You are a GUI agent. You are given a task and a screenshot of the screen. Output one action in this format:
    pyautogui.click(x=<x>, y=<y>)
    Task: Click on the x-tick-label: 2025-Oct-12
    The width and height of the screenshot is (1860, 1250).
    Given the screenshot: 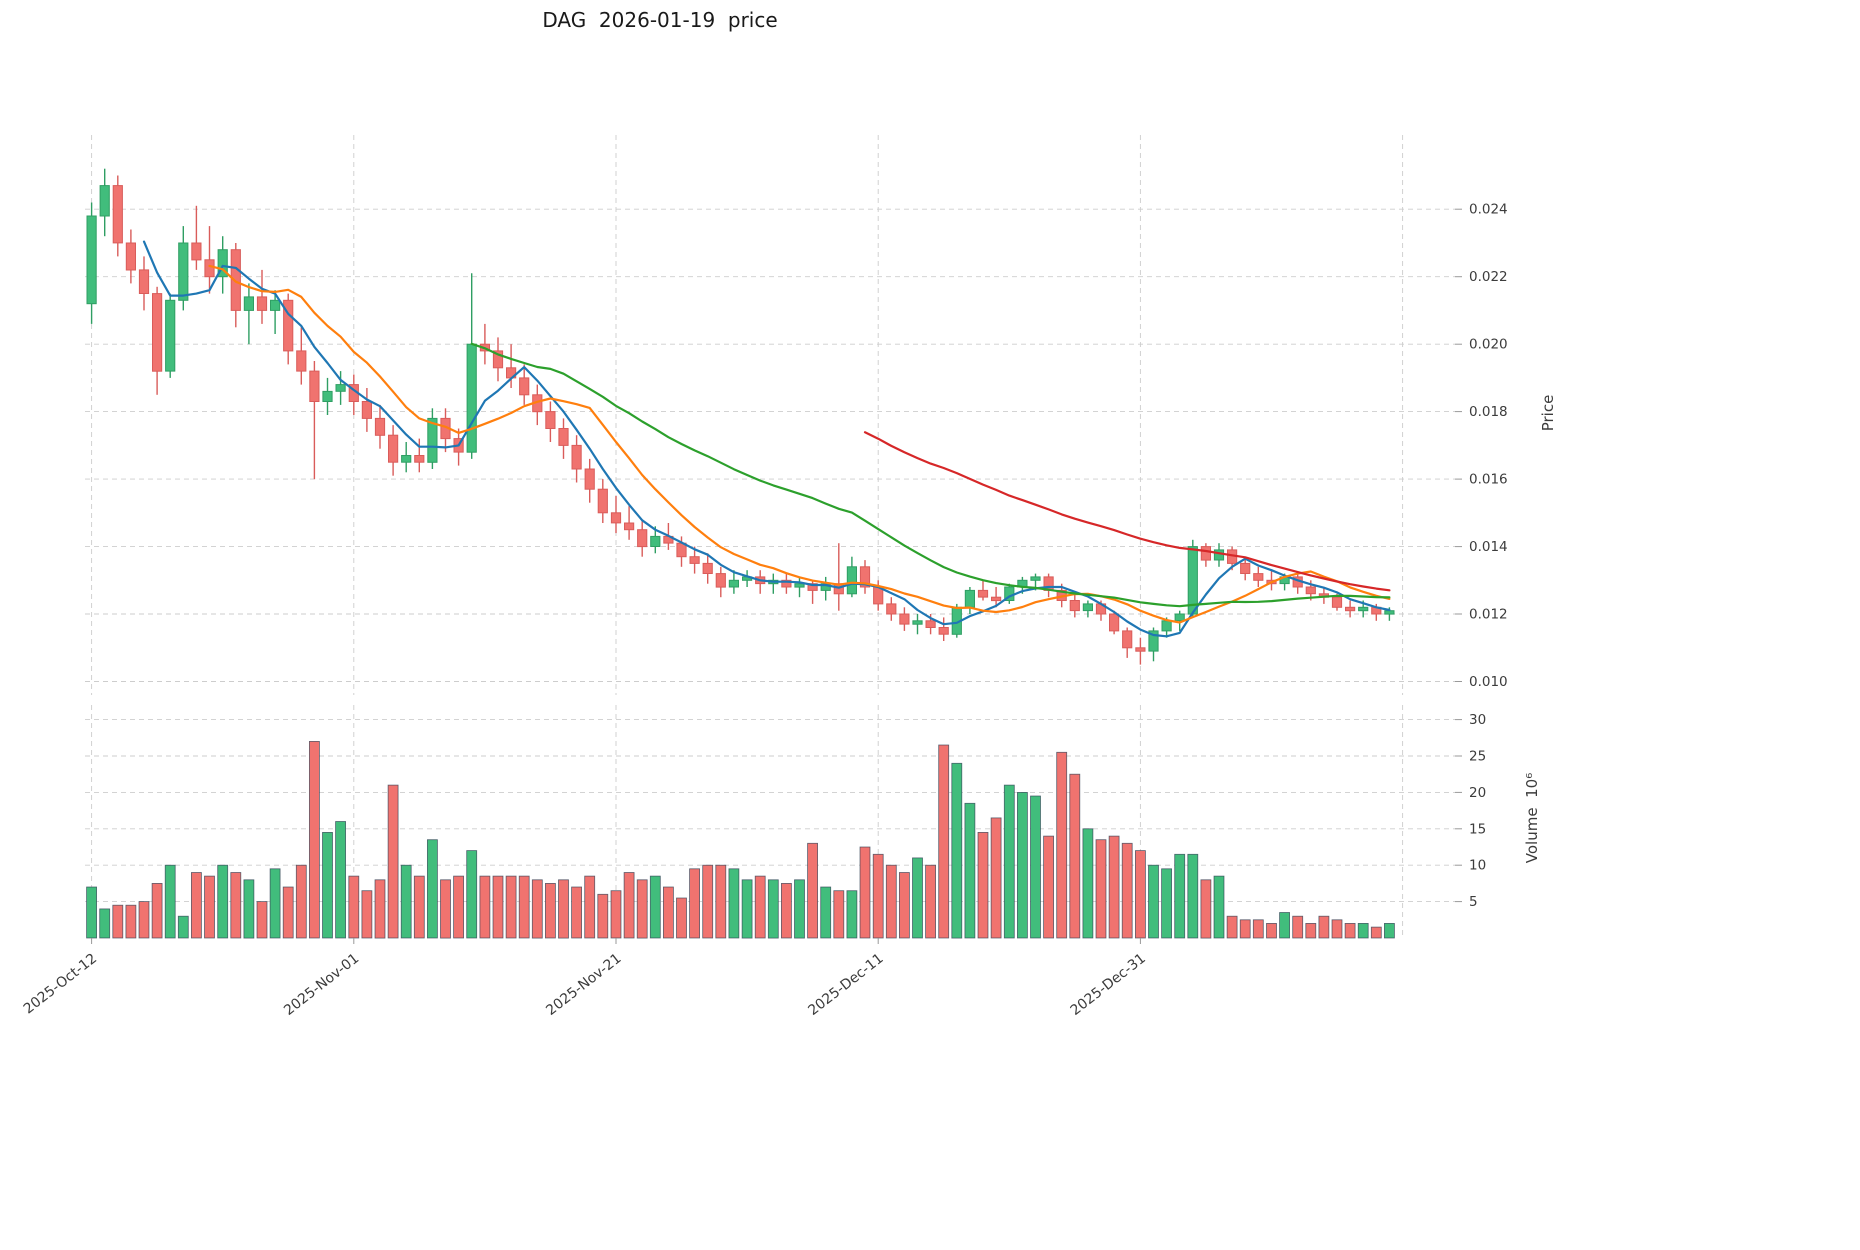 What is the action you would take?
    pyautogui.click(x=60, y=984)
    